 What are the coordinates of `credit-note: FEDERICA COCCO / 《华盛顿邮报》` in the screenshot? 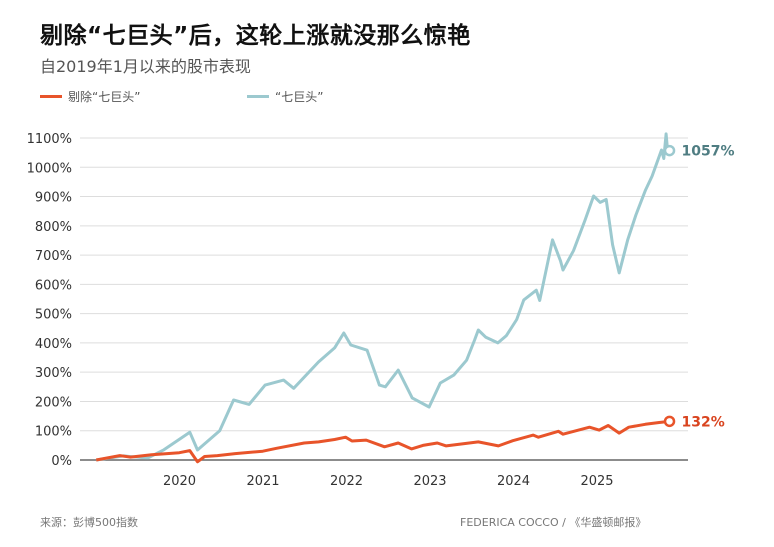 It's located at (553, 522).